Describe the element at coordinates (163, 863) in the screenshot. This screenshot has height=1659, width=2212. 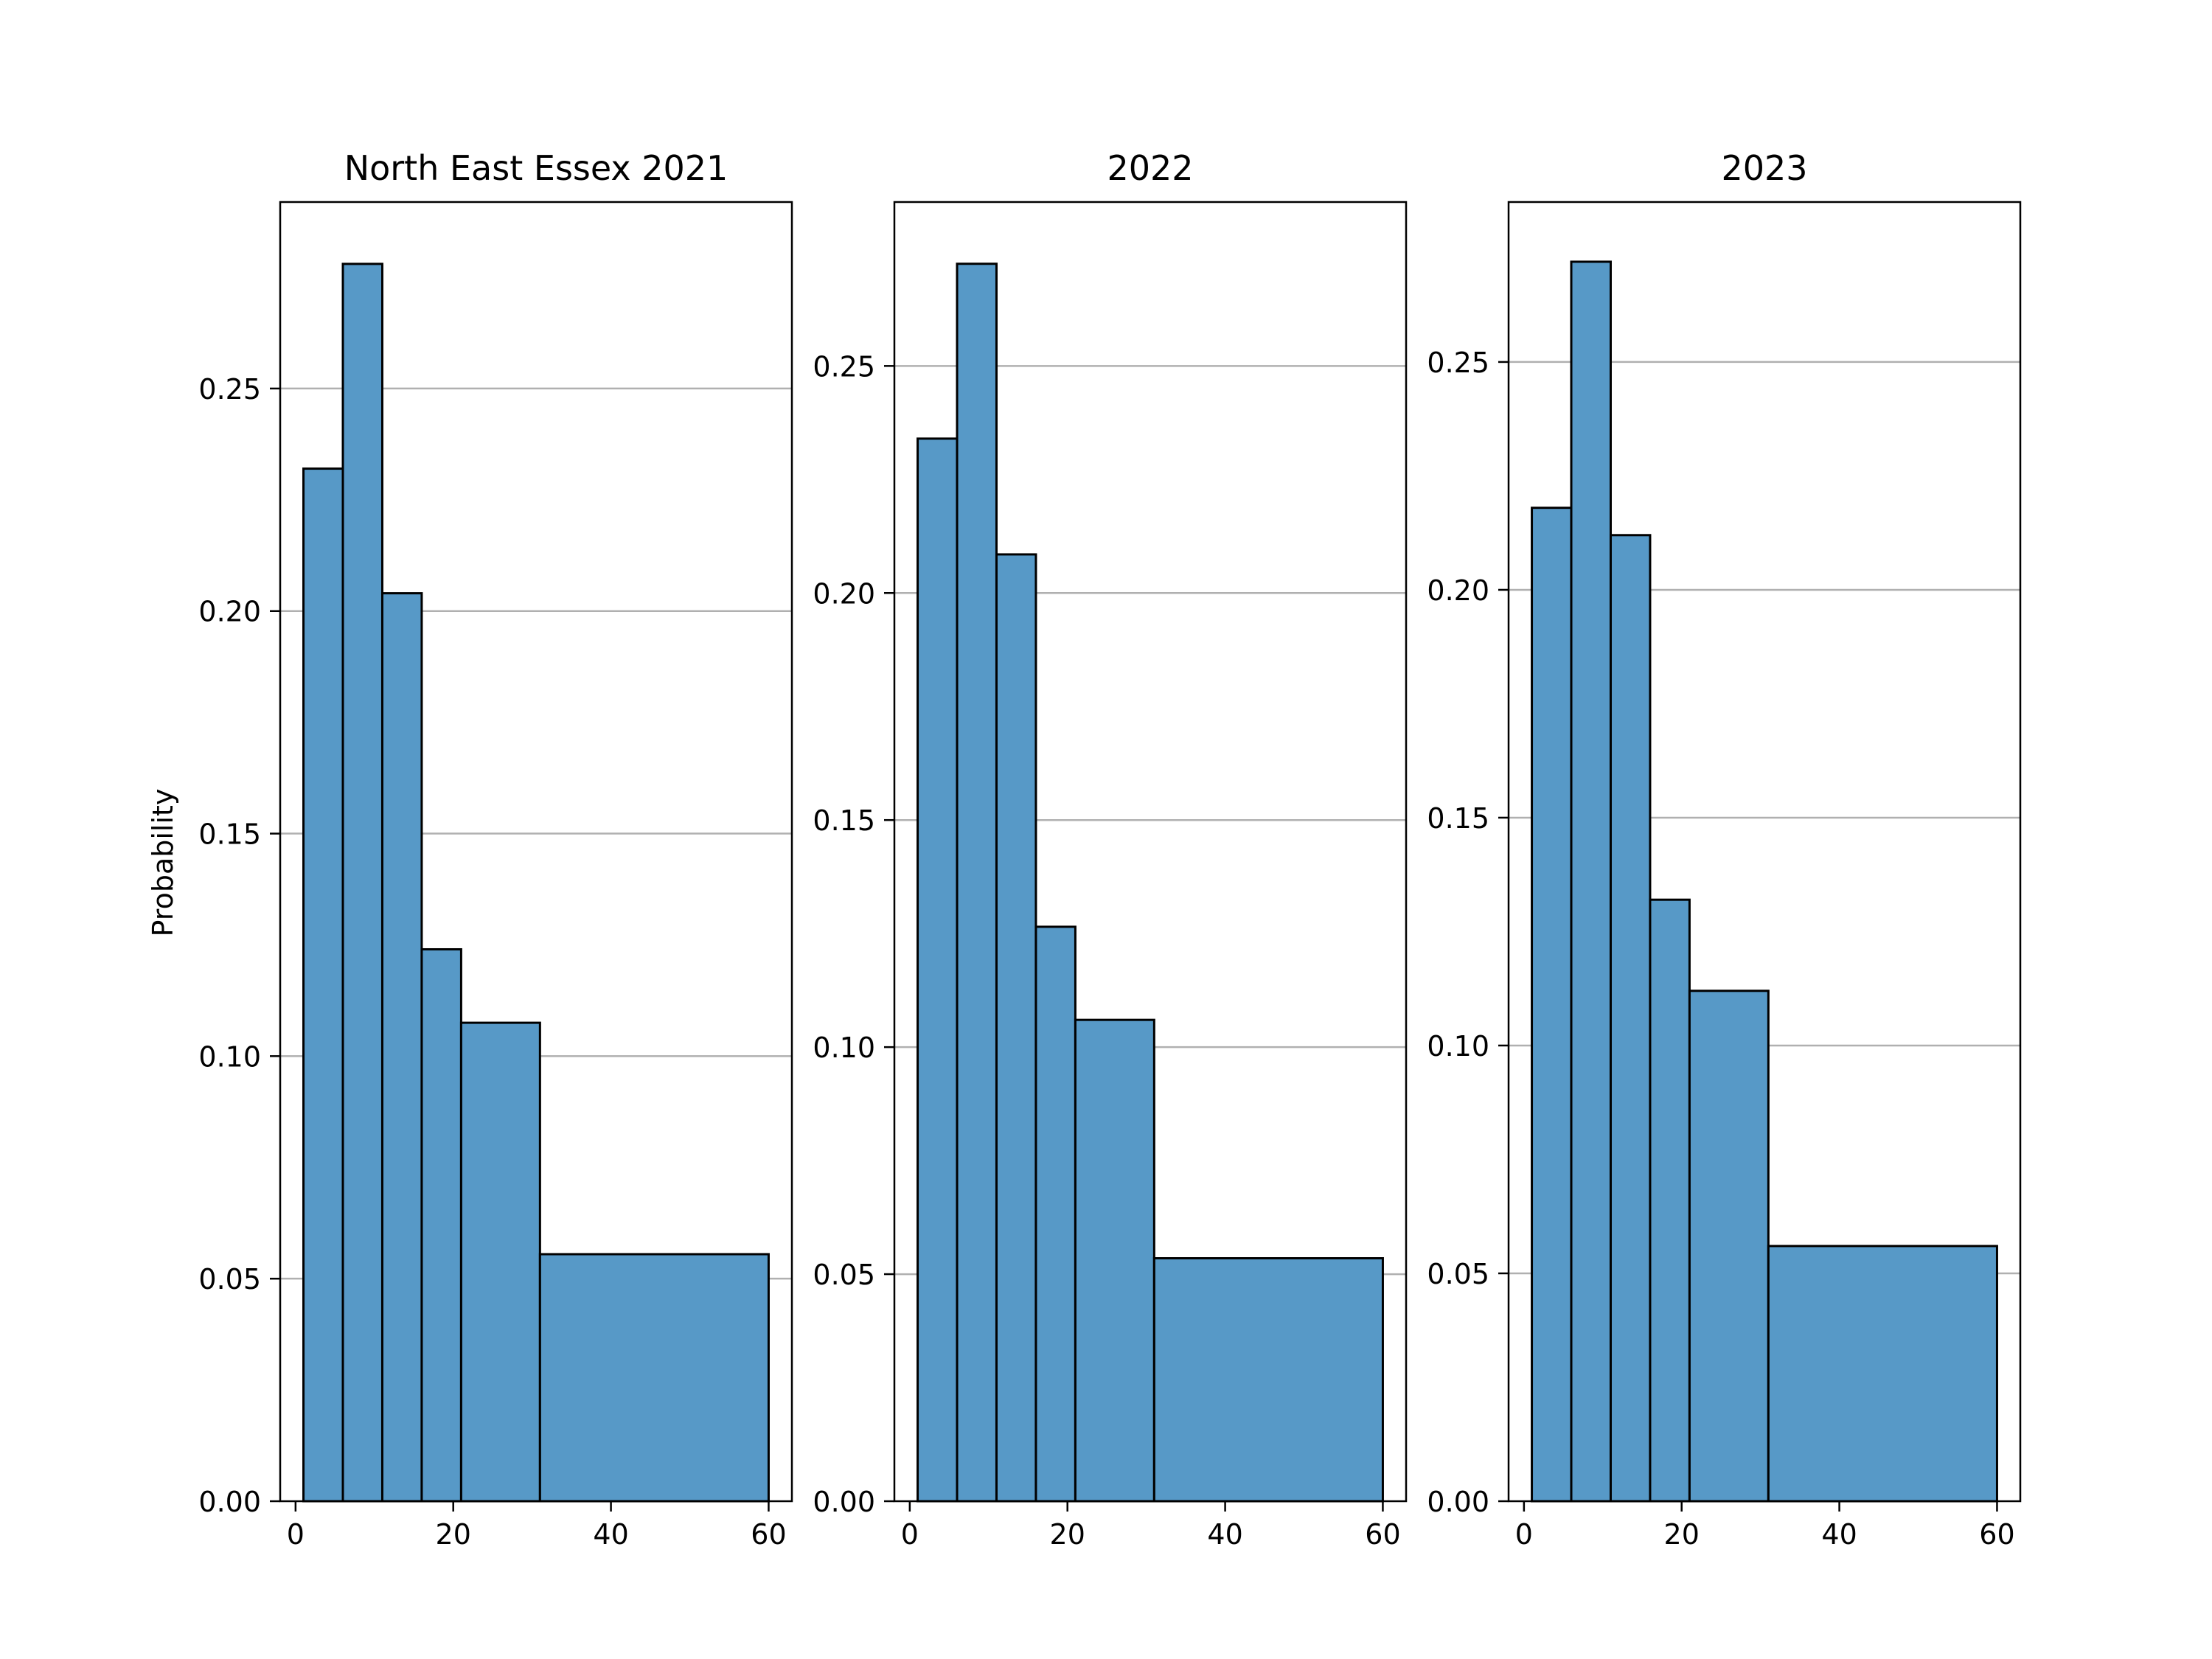
I see `y-axis-label: Probability` at that location.